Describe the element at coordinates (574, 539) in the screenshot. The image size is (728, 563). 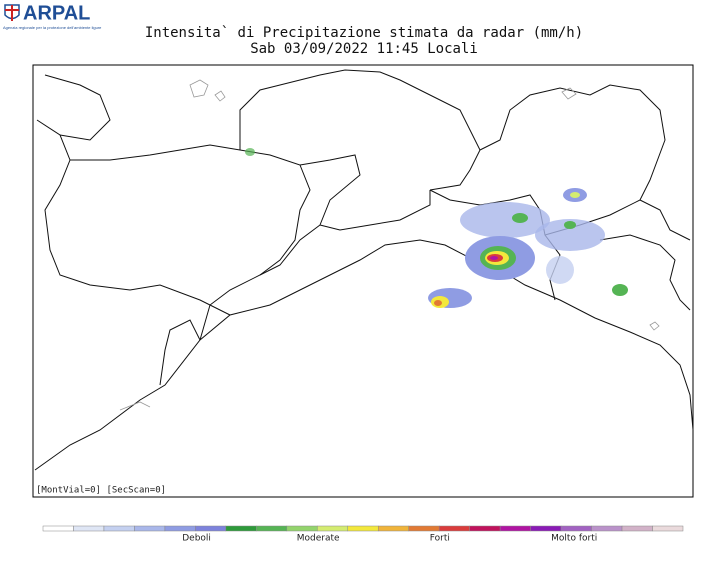
I see `legend-label: Molto forti` at that location.